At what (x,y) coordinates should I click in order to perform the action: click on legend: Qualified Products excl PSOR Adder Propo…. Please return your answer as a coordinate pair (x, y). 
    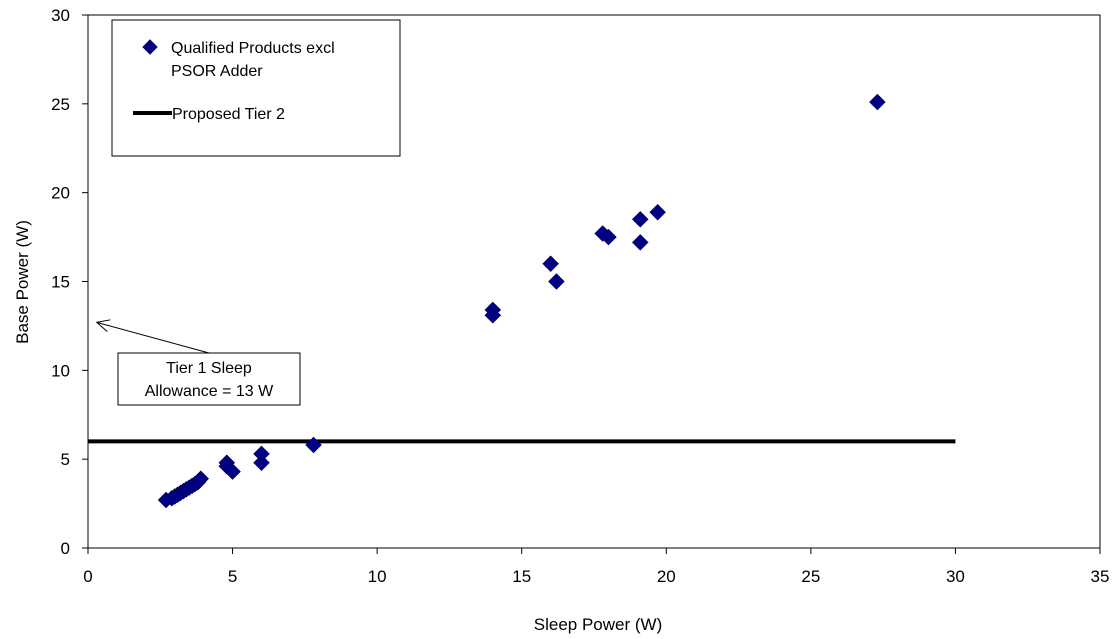
    Looking at the image, I should click on (256, 88).